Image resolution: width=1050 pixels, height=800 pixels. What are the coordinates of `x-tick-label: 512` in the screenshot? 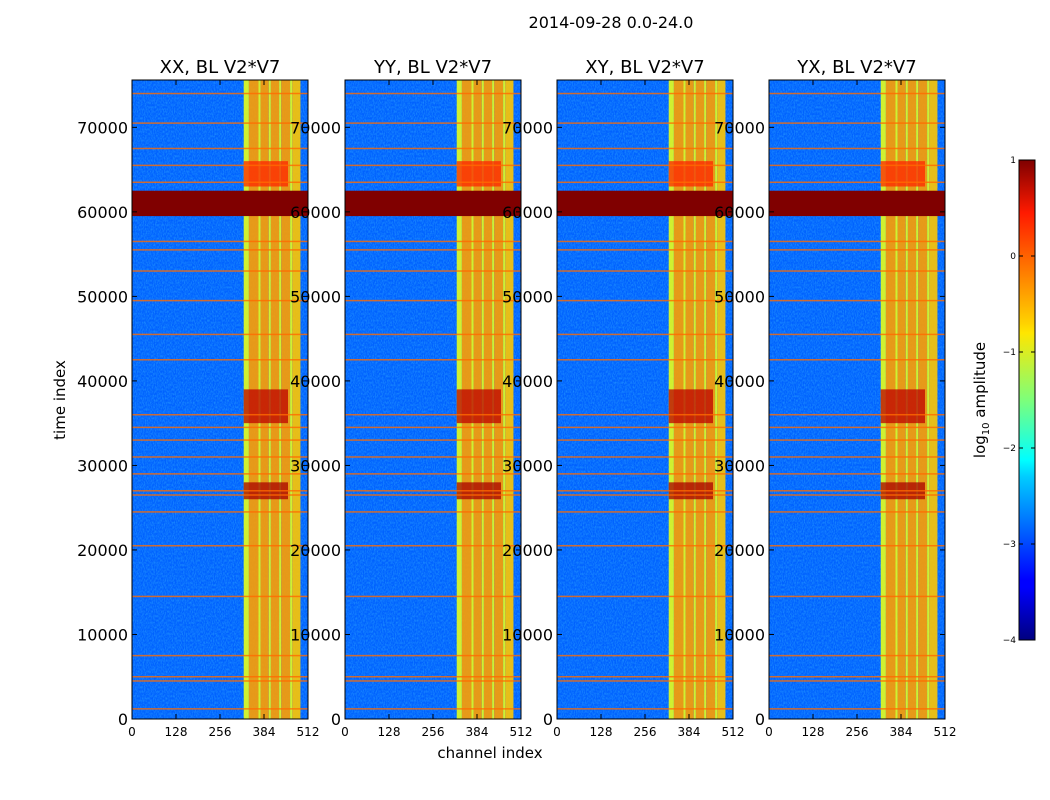 It's located at (945, 732).